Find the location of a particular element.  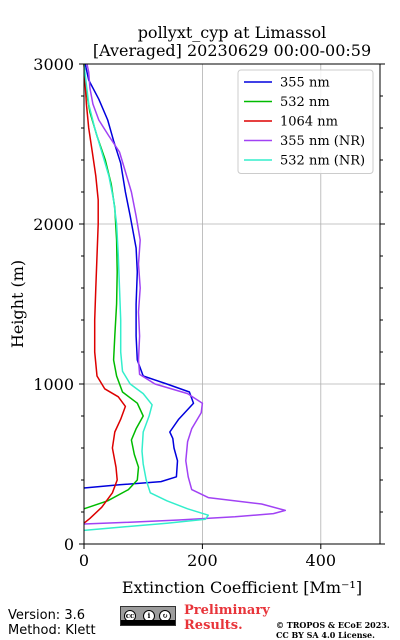

legend-label: 355 nm is located at coordinates (305, 83).